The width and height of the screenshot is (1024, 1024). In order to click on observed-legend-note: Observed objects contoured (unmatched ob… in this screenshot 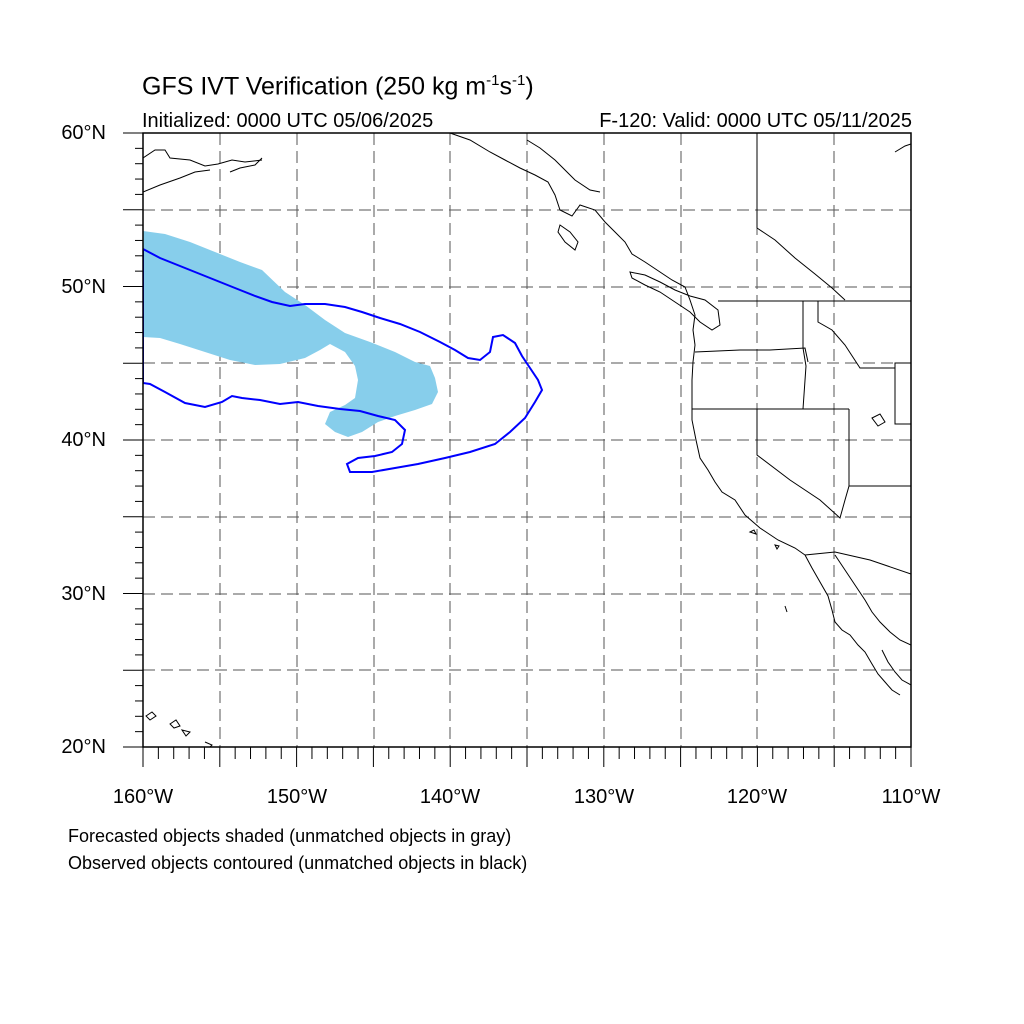, I will do `click(298, 863)`.